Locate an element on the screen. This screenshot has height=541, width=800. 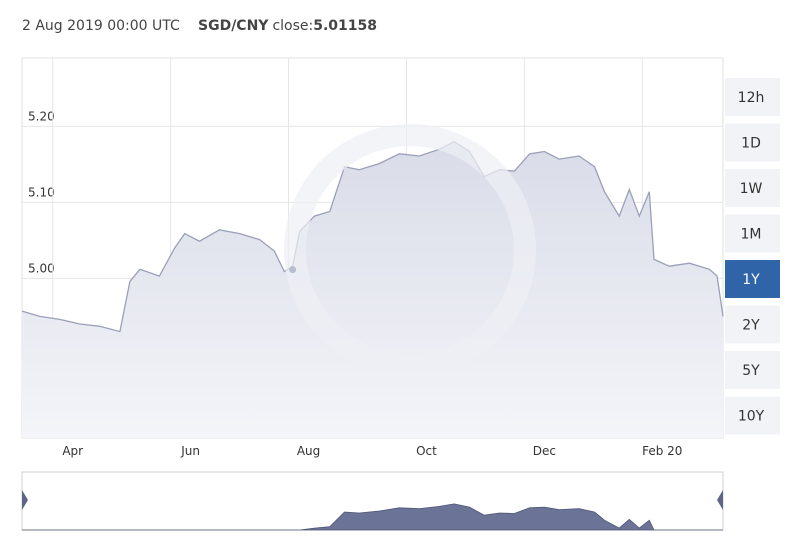
button-label: 5Y is located at coordinates (751, 371).